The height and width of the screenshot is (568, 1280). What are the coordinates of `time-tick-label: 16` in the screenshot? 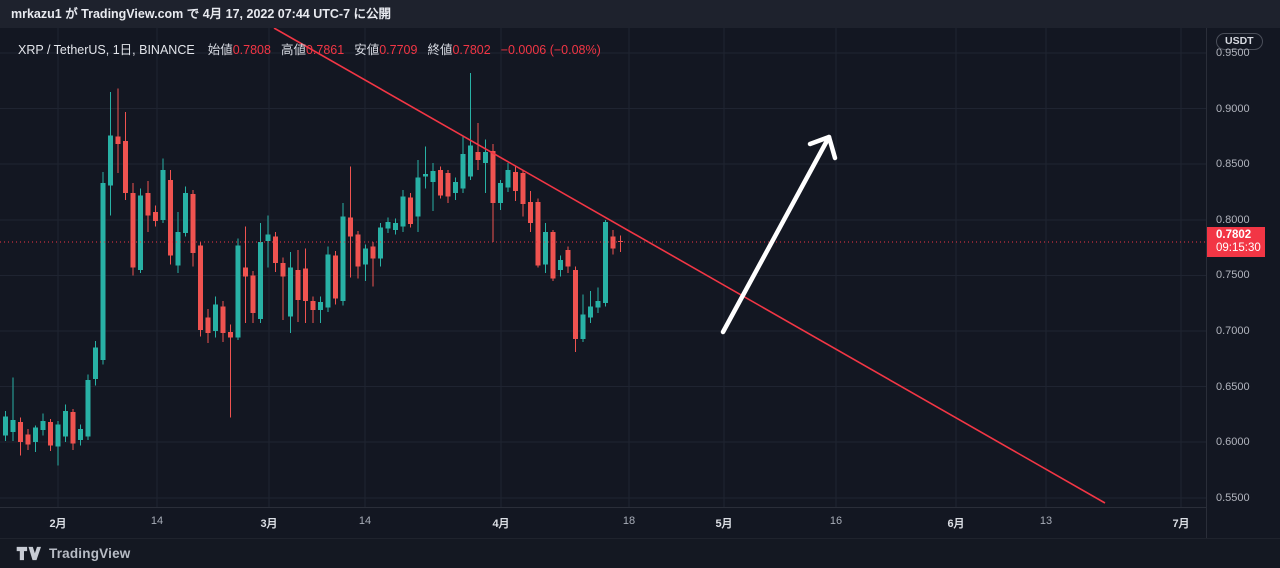 It's located at (836, 521).